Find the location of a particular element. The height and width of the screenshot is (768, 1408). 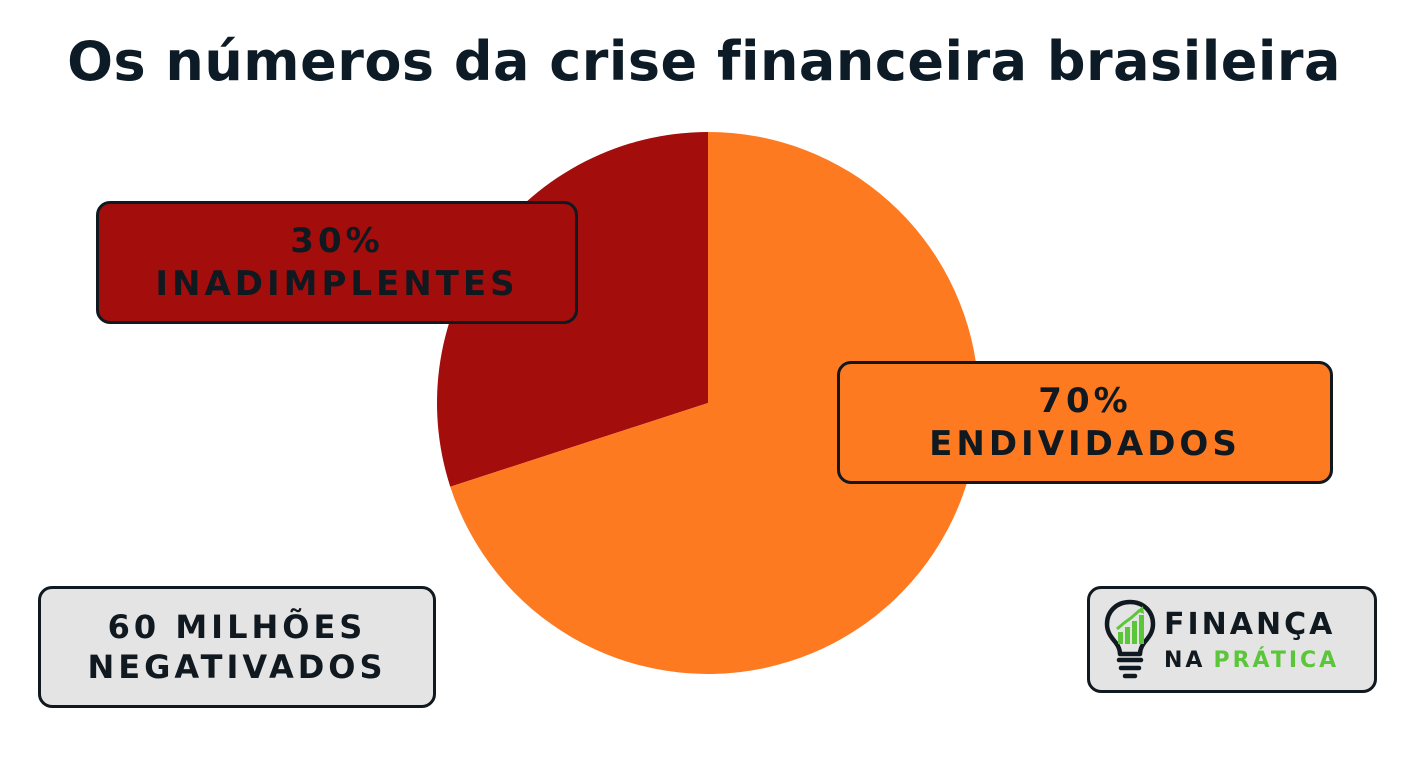

callout-inadimplentes: 30% INADIMPLENTES is located at coordinates (337, 262).